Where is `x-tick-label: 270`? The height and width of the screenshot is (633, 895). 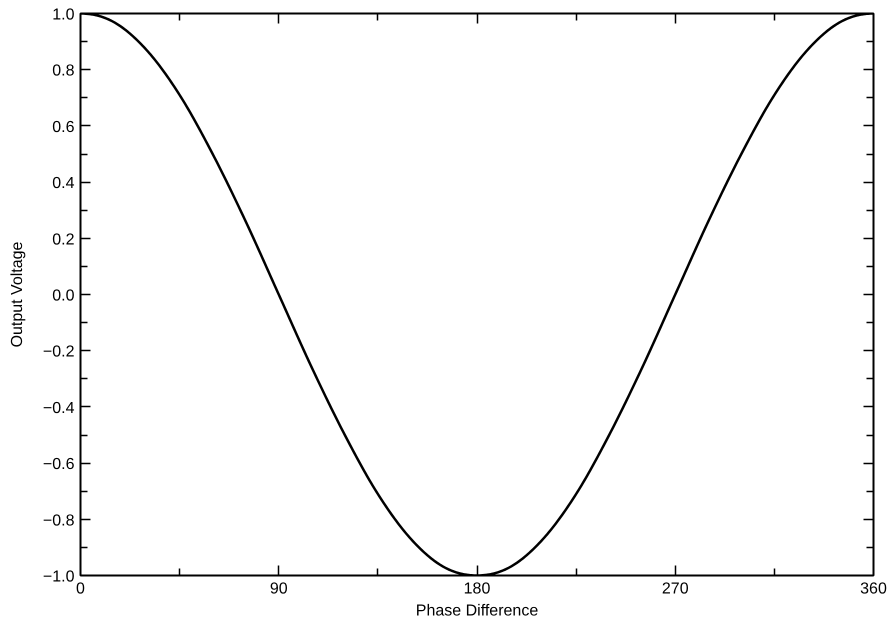
x-tick-label: 270 is located at coordinates (675, 589).